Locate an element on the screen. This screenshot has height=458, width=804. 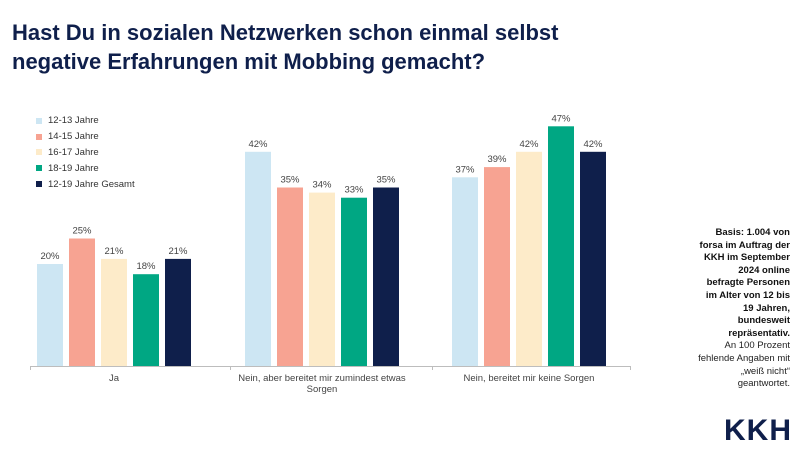
basis-line: 19 Jahren, is located at coordinates (766, 308).